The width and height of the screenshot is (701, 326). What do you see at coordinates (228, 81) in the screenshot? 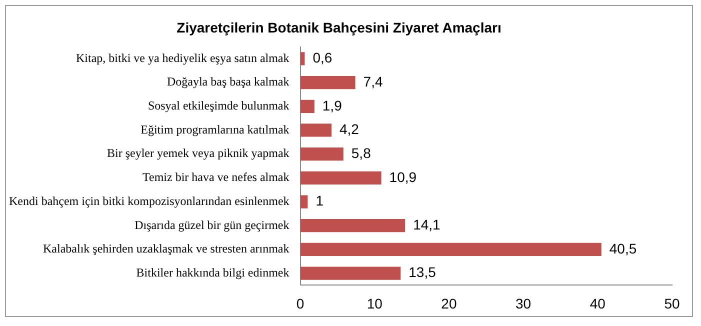
I see `y-tick-label: Doğayla baş başa kalmak` at bounding box center [228, 81].